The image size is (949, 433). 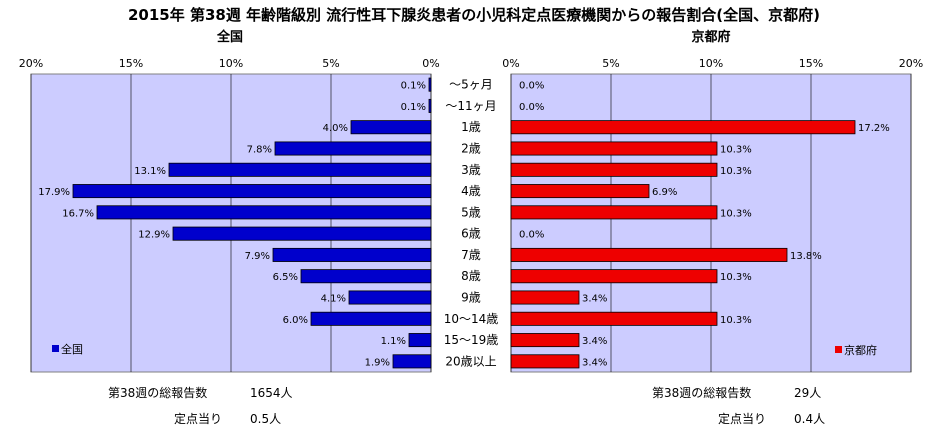 I want to click on data-label-national: 7.9%, so click(x=257, y=256).